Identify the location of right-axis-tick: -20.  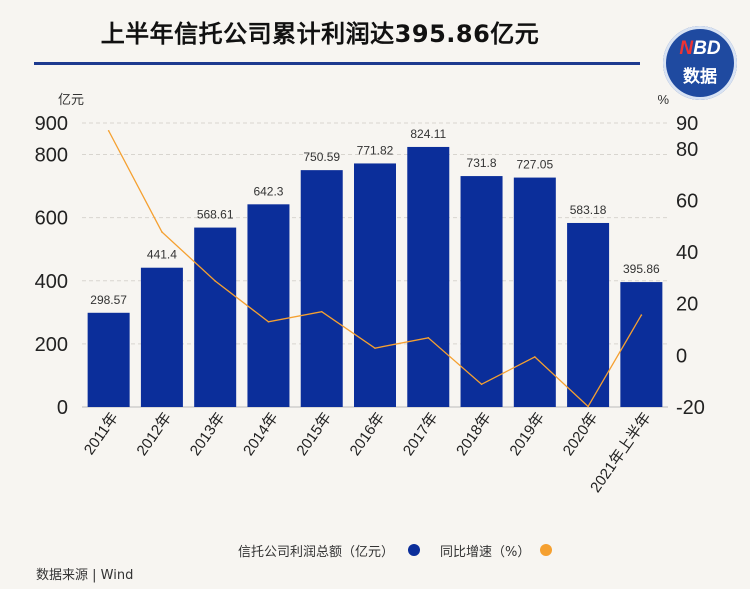
(690, 408).